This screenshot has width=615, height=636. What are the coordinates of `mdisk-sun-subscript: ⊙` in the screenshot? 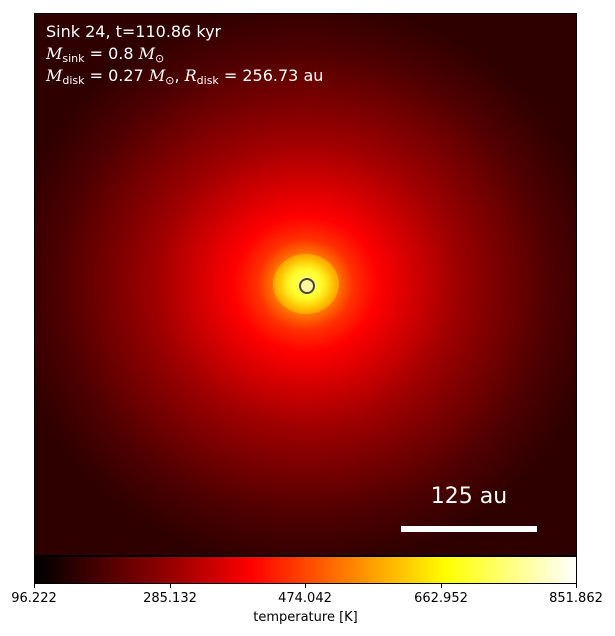 It's located at (170, 80).